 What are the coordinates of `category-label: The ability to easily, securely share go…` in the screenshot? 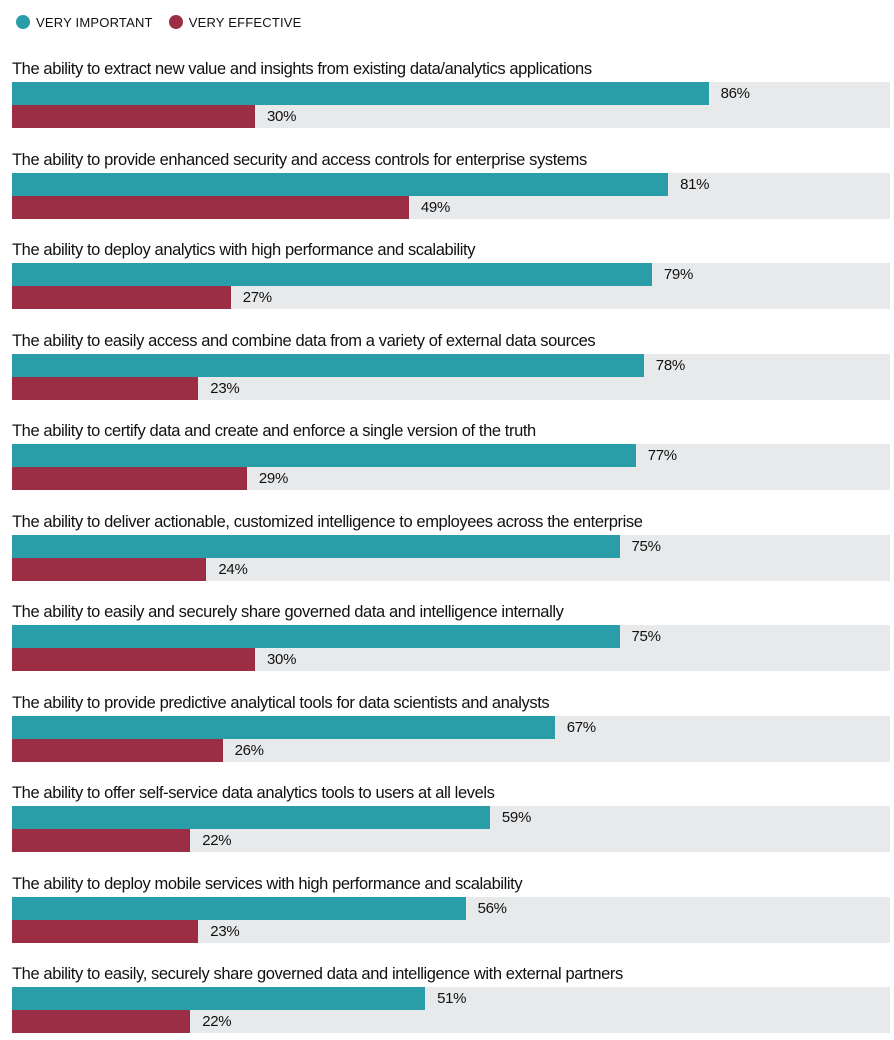 It's located at (317, 974).